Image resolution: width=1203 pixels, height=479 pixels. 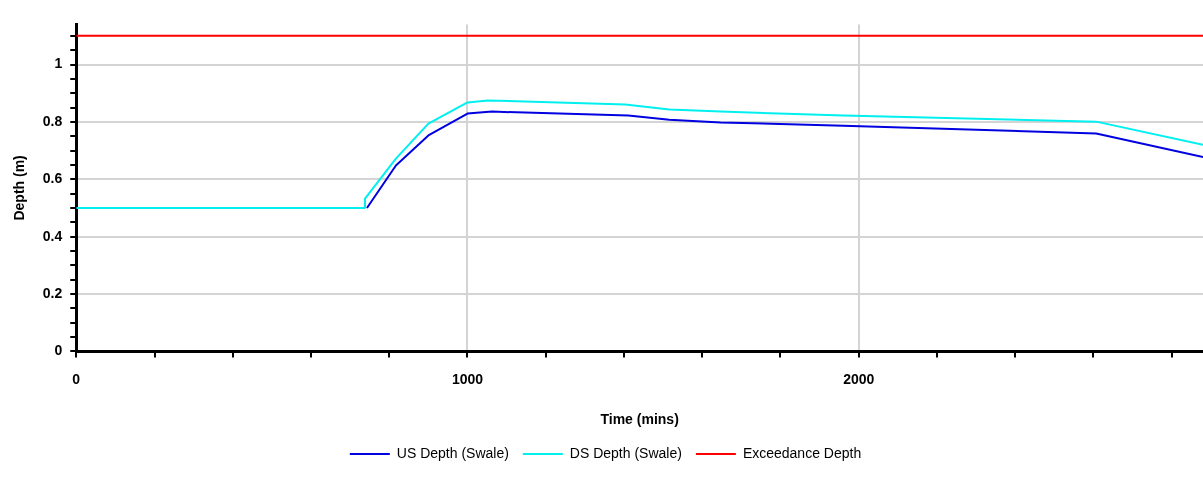 What do you see at coordinates (52, 178) in the screenshot?
I see `y-tick-label: 0.6` at bounding box center [52, 178].